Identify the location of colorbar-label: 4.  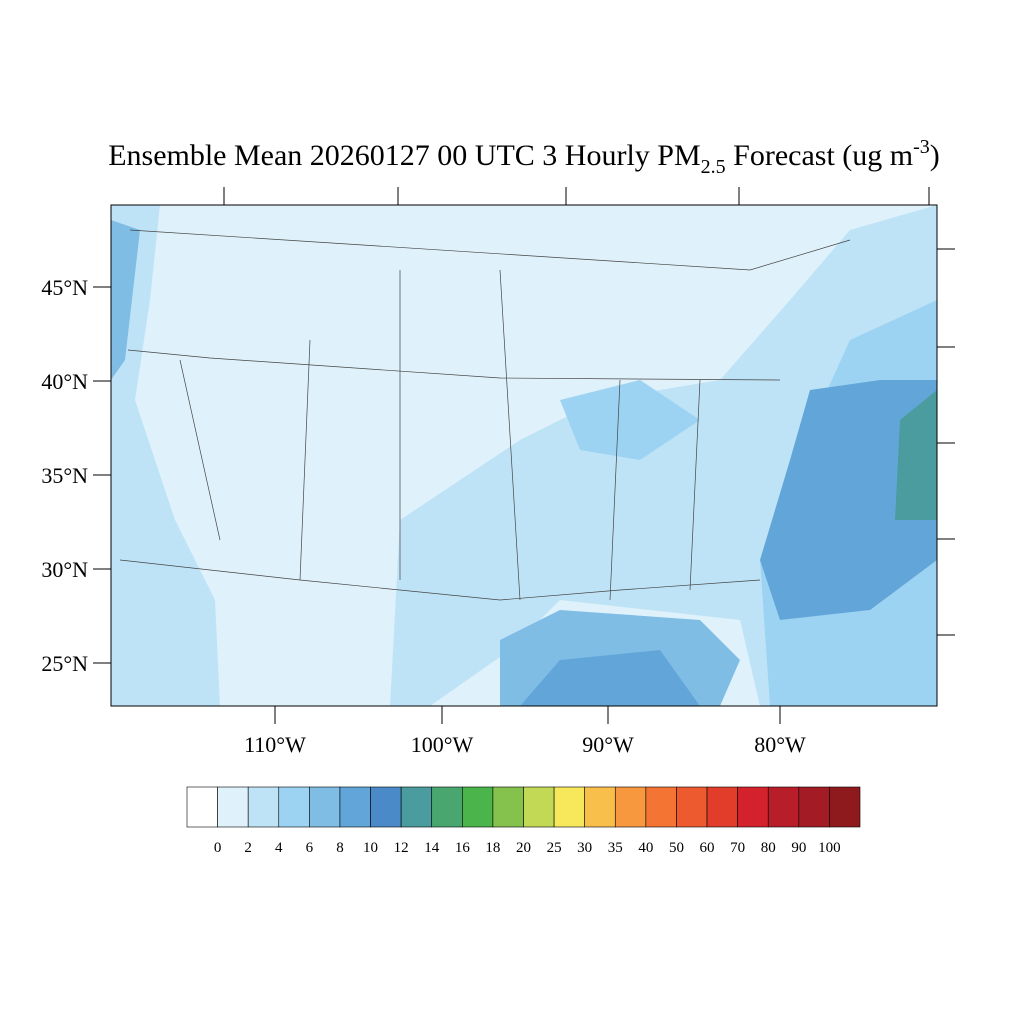
(279, 848).